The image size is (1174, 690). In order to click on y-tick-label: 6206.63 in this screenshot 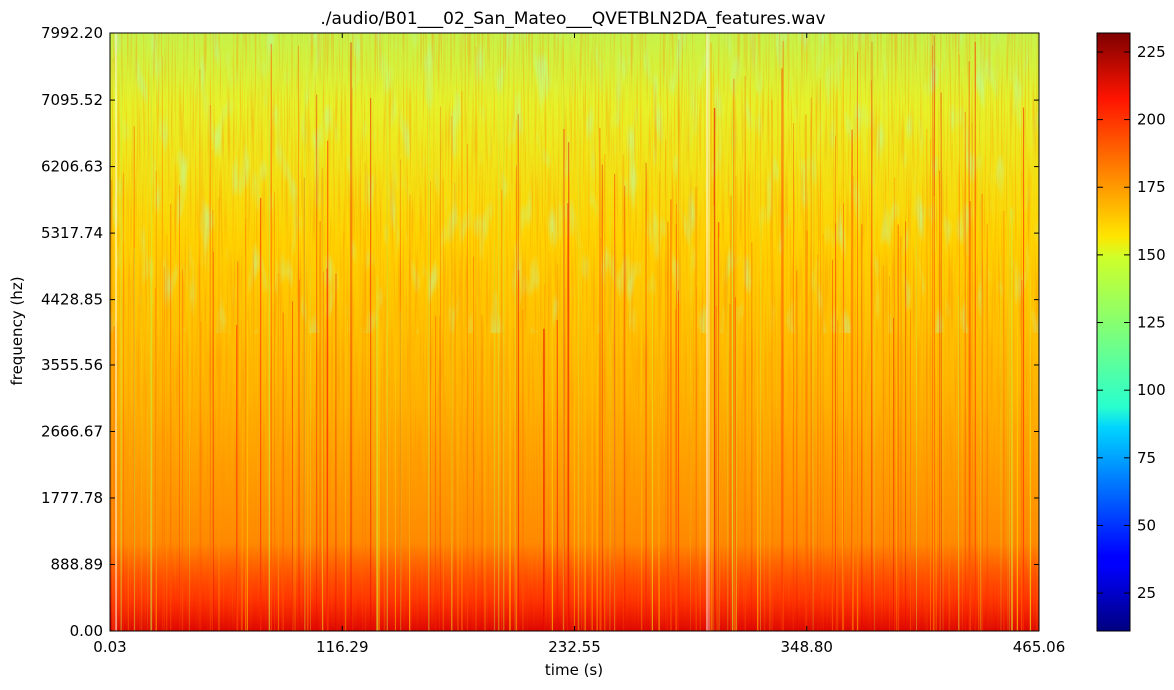, I will do `click(72, 167)`.